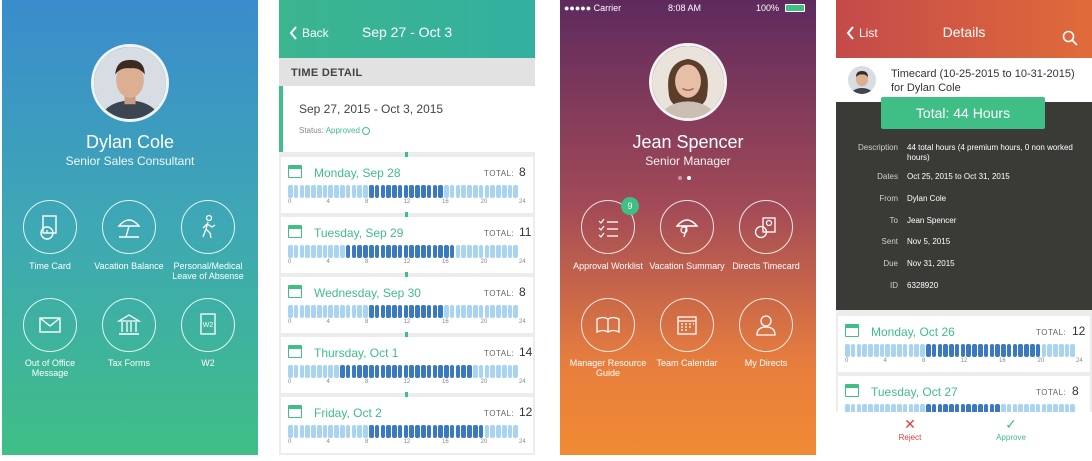 This screenshot has height=461, width=1092. Describe the element at coordinates (407, 365) in the screenshot. I see `day-card: Thursday, Oct 1 TOTAL: 14 0 4 8 12 16 20 24` at that location.